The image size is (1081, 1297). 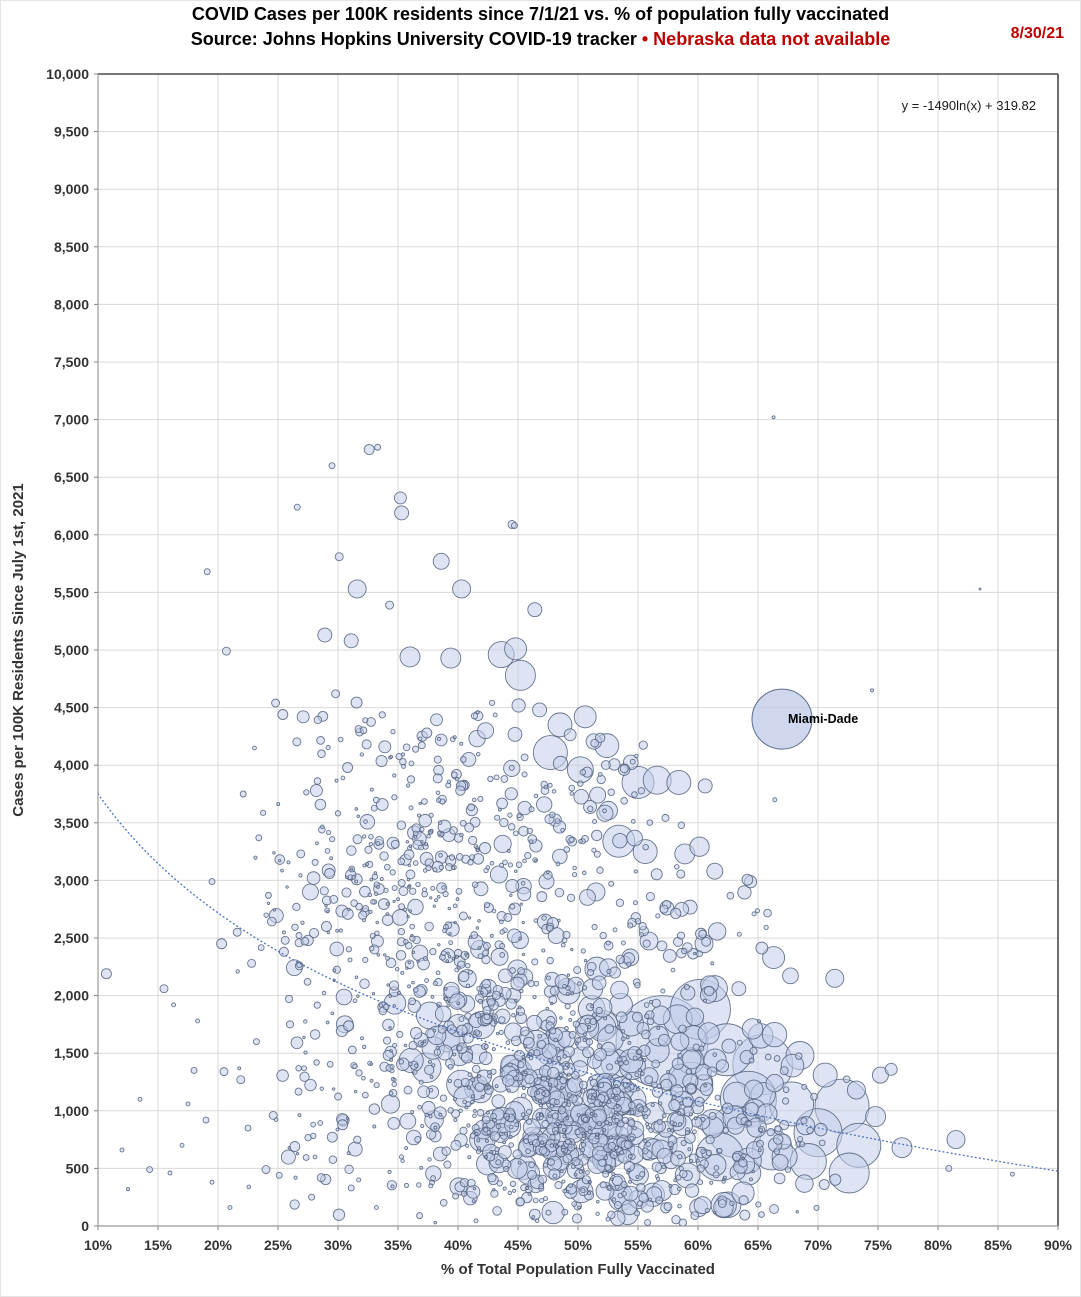 I want to click on y-tick-label: 2,000, so click(x=71, y=996).